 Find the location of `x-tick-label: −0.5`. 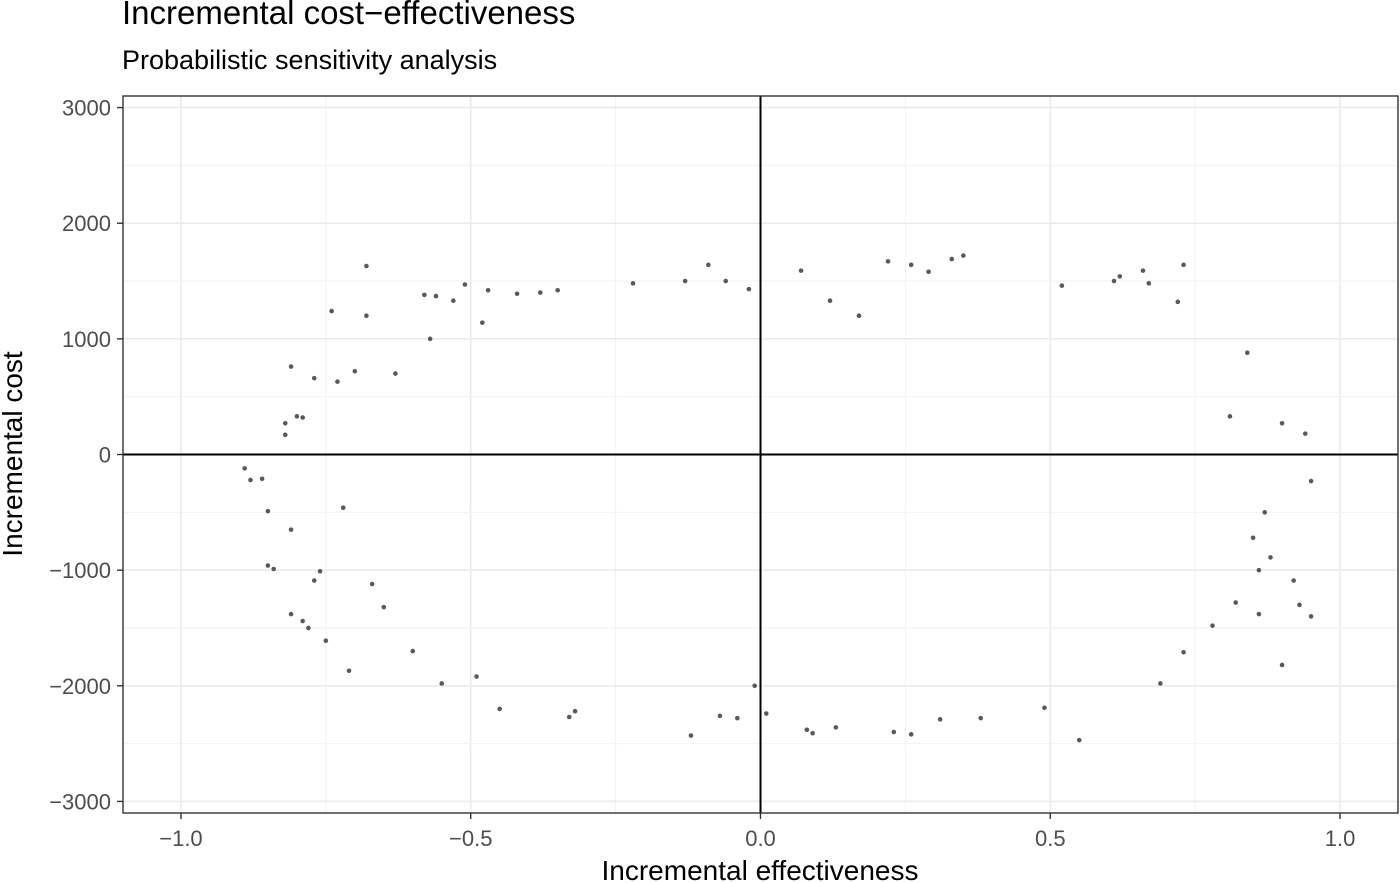

x-tick-label: −0.5 is located at coordinates (470, 838).